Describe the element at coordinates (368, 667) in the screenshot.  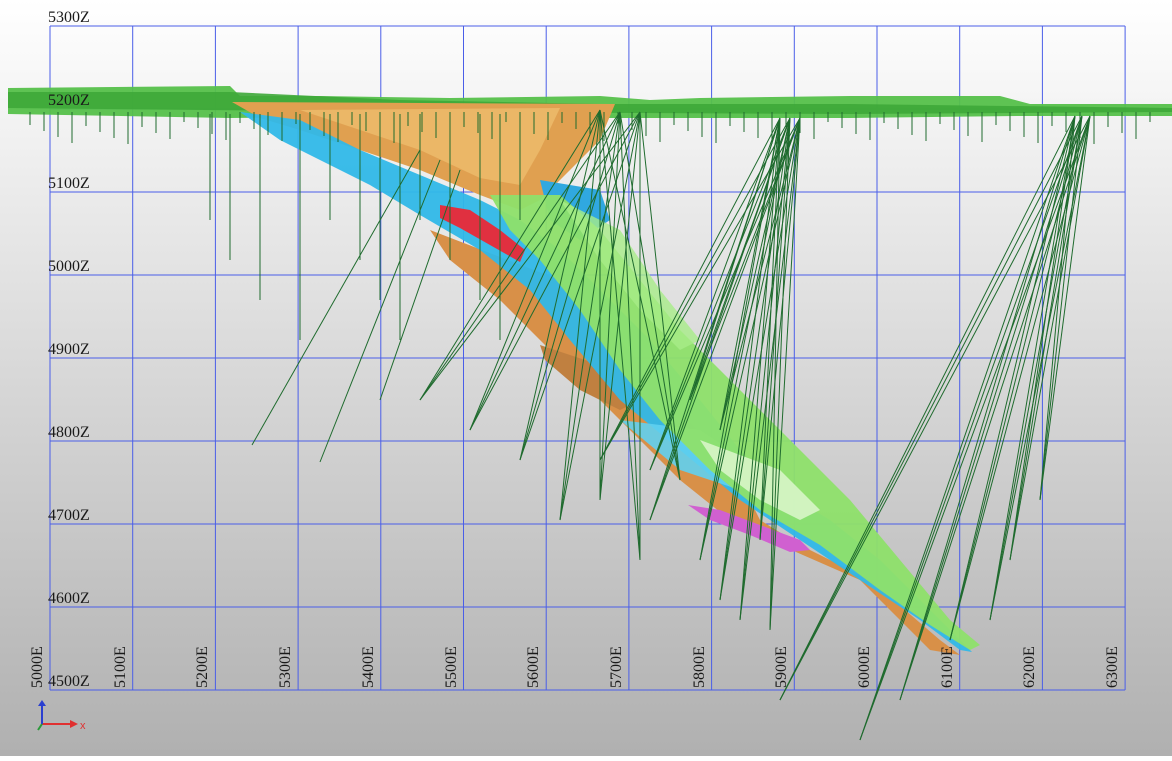
I see `easting-label: 5400E` at that location.